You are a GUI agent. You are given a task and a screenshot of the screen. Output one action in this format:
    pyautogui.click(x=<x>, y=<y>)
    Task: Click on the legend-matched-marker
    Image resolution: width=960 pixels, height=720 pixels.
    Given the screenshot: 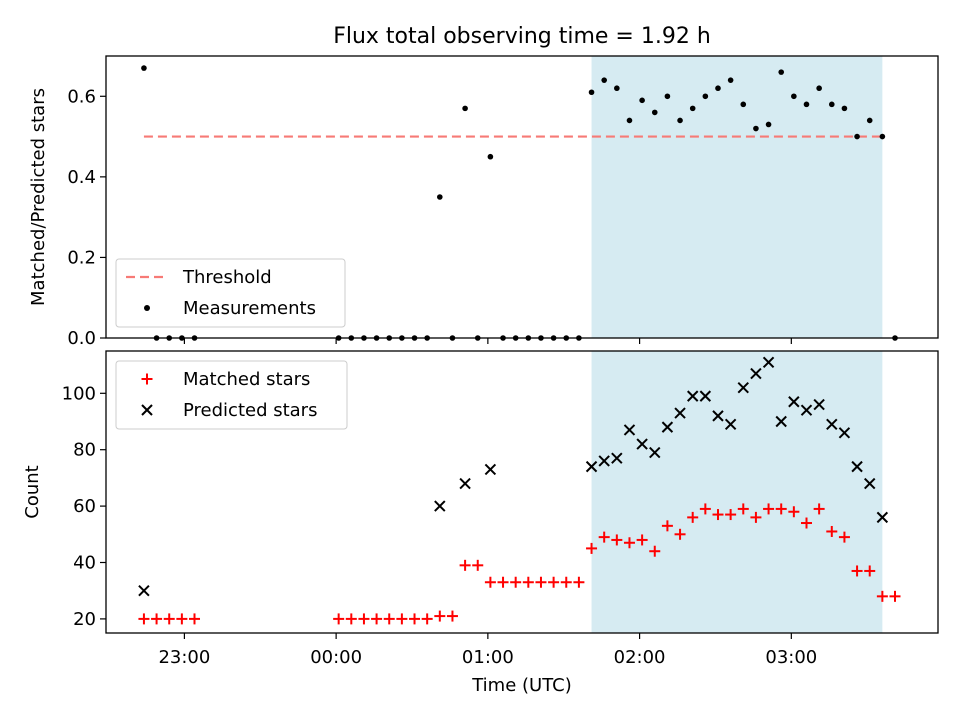 What is the action you would take?
    pyautogui.click(x=147, y=379)
    